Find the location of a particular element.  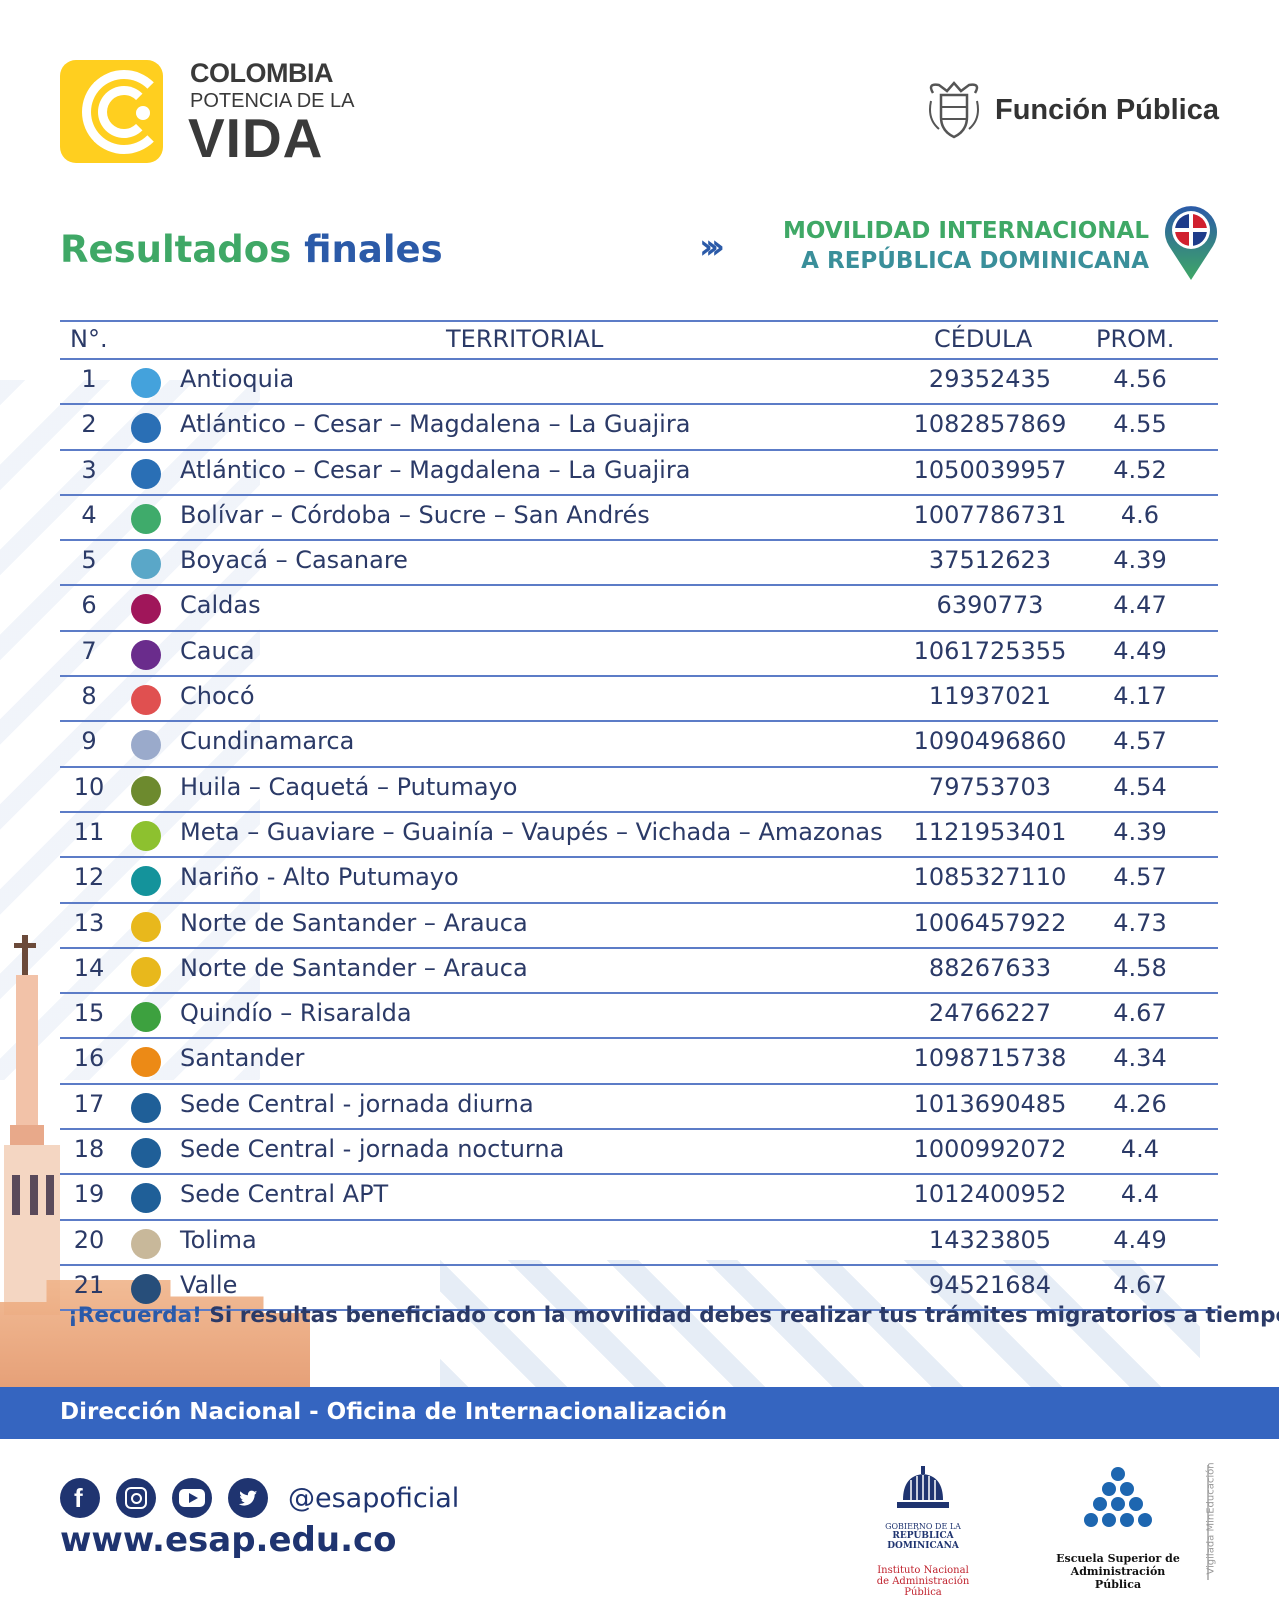

row-number: 16 is located at coordinates (89, 1058).